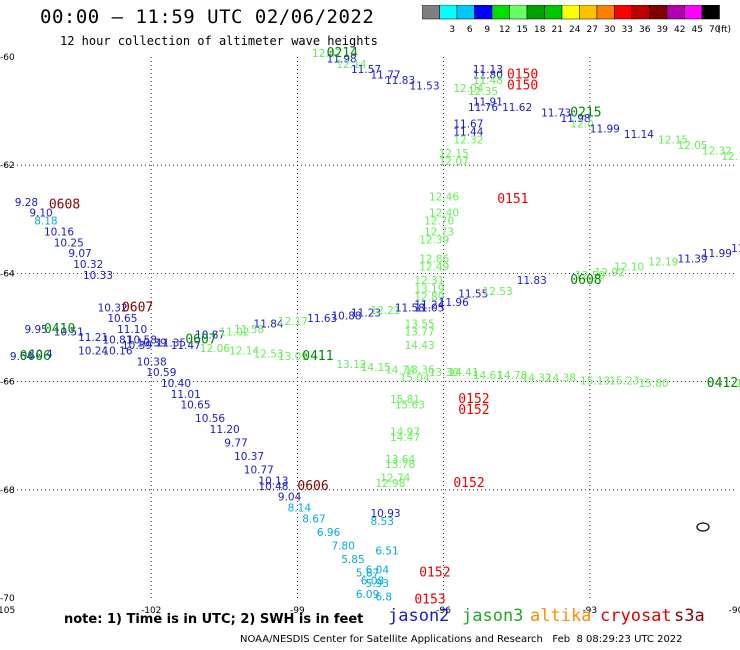 Image resolution: width=740 pixels, height=650 pixels. I want to click on x-tick-label: -90, so click(734, 611).